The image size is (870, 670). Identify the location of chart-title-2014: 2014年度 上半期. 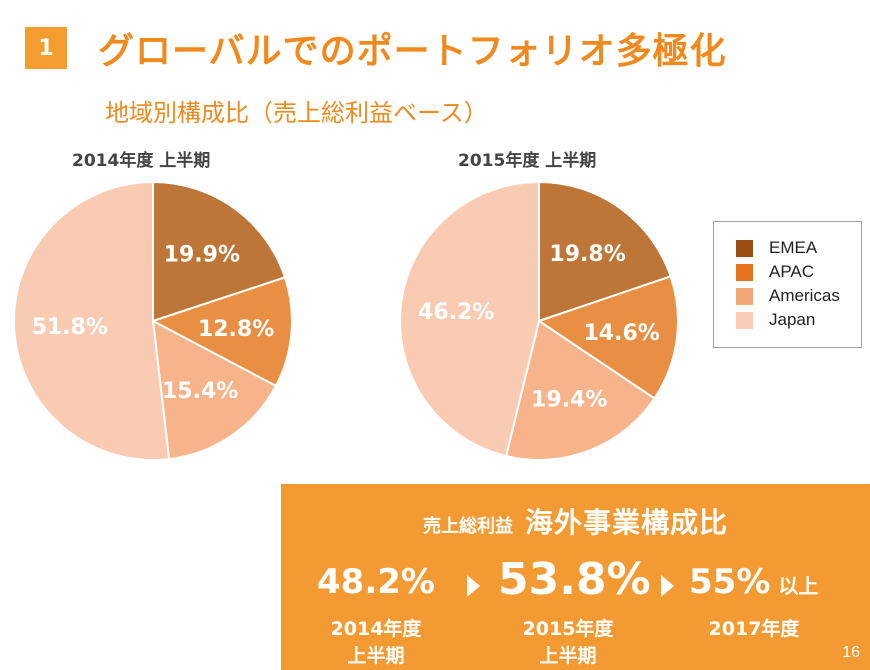
(141, 161).